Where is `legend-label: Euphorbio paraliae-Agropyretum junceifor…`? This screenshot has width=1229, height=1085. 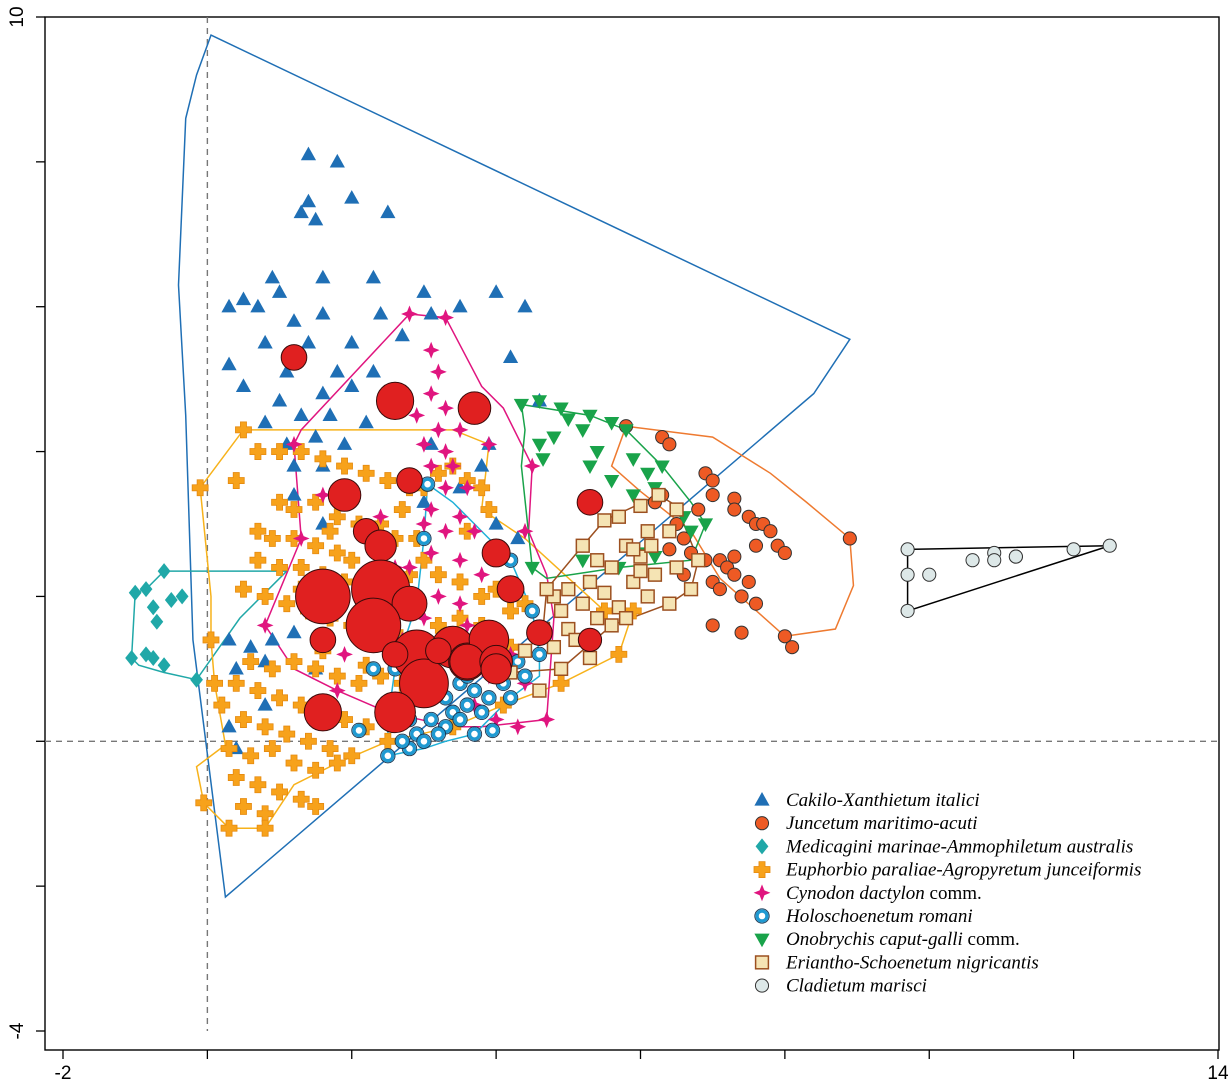
legend-label: Euphorbio paraliae-Agropyretum junceifor… is located at coordinates (963, 870).